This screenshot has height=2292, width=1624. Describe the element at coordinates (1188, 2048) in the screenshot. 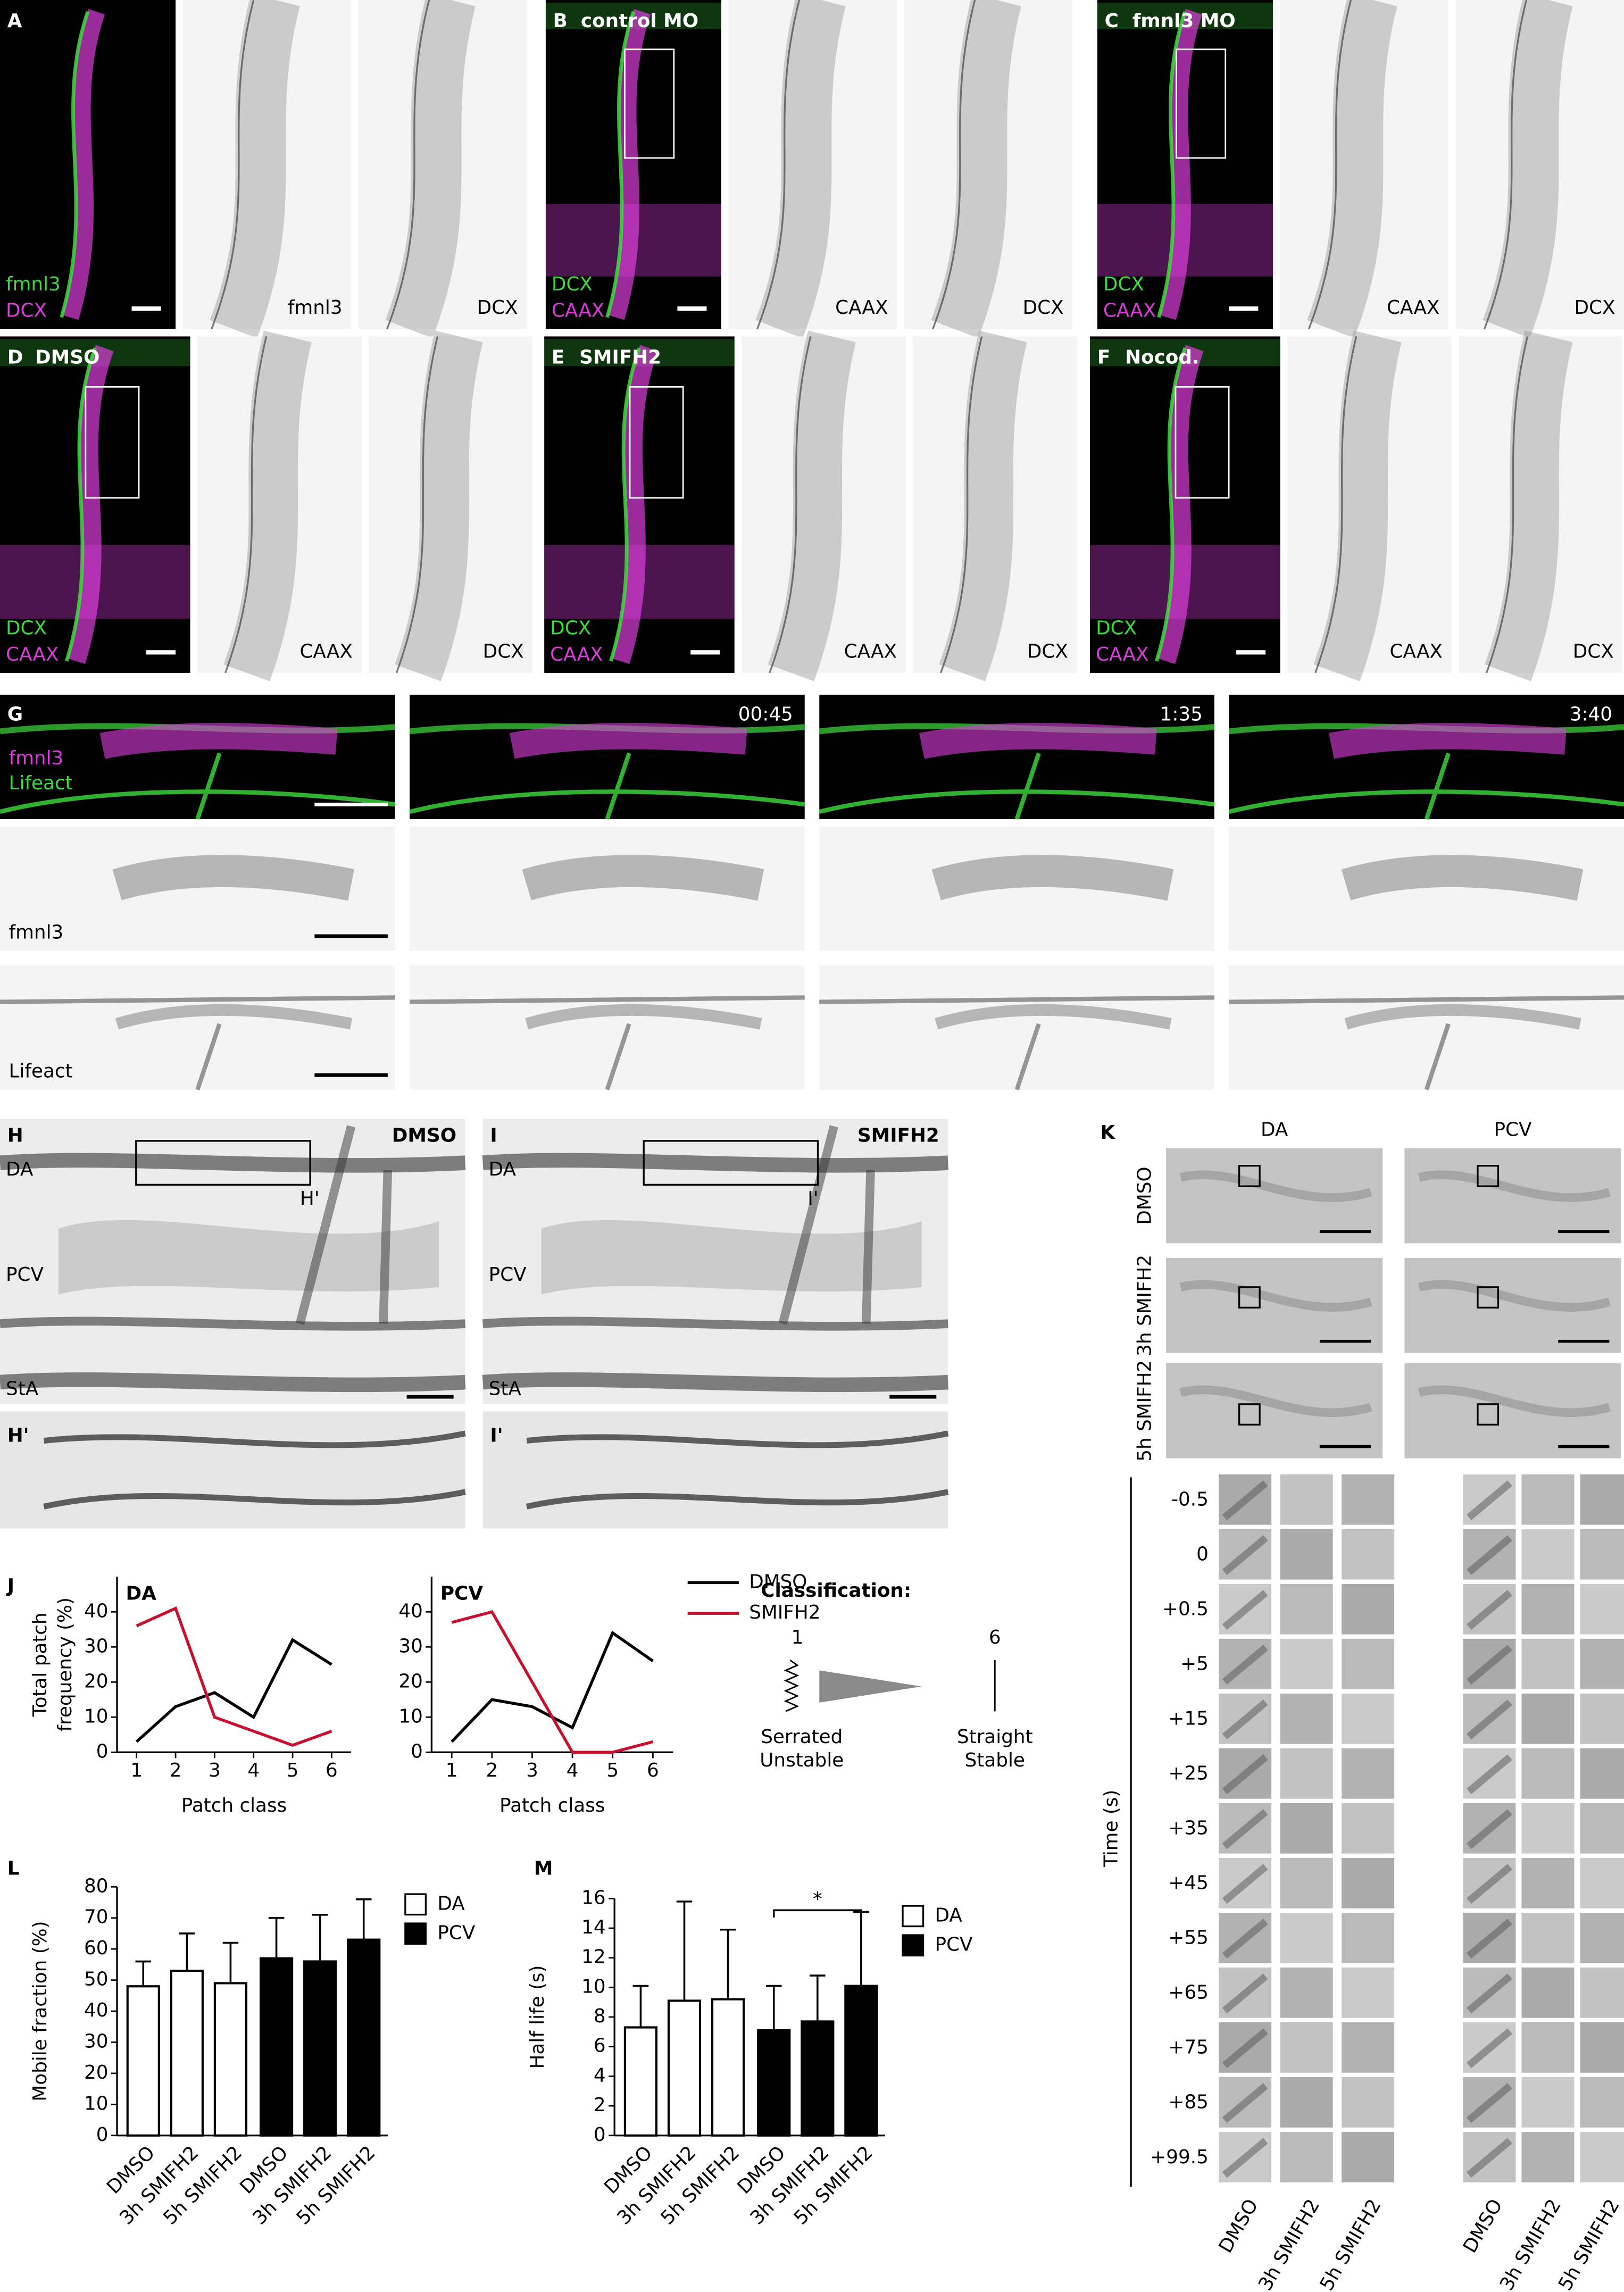

I see `time-label: +75` at that location.